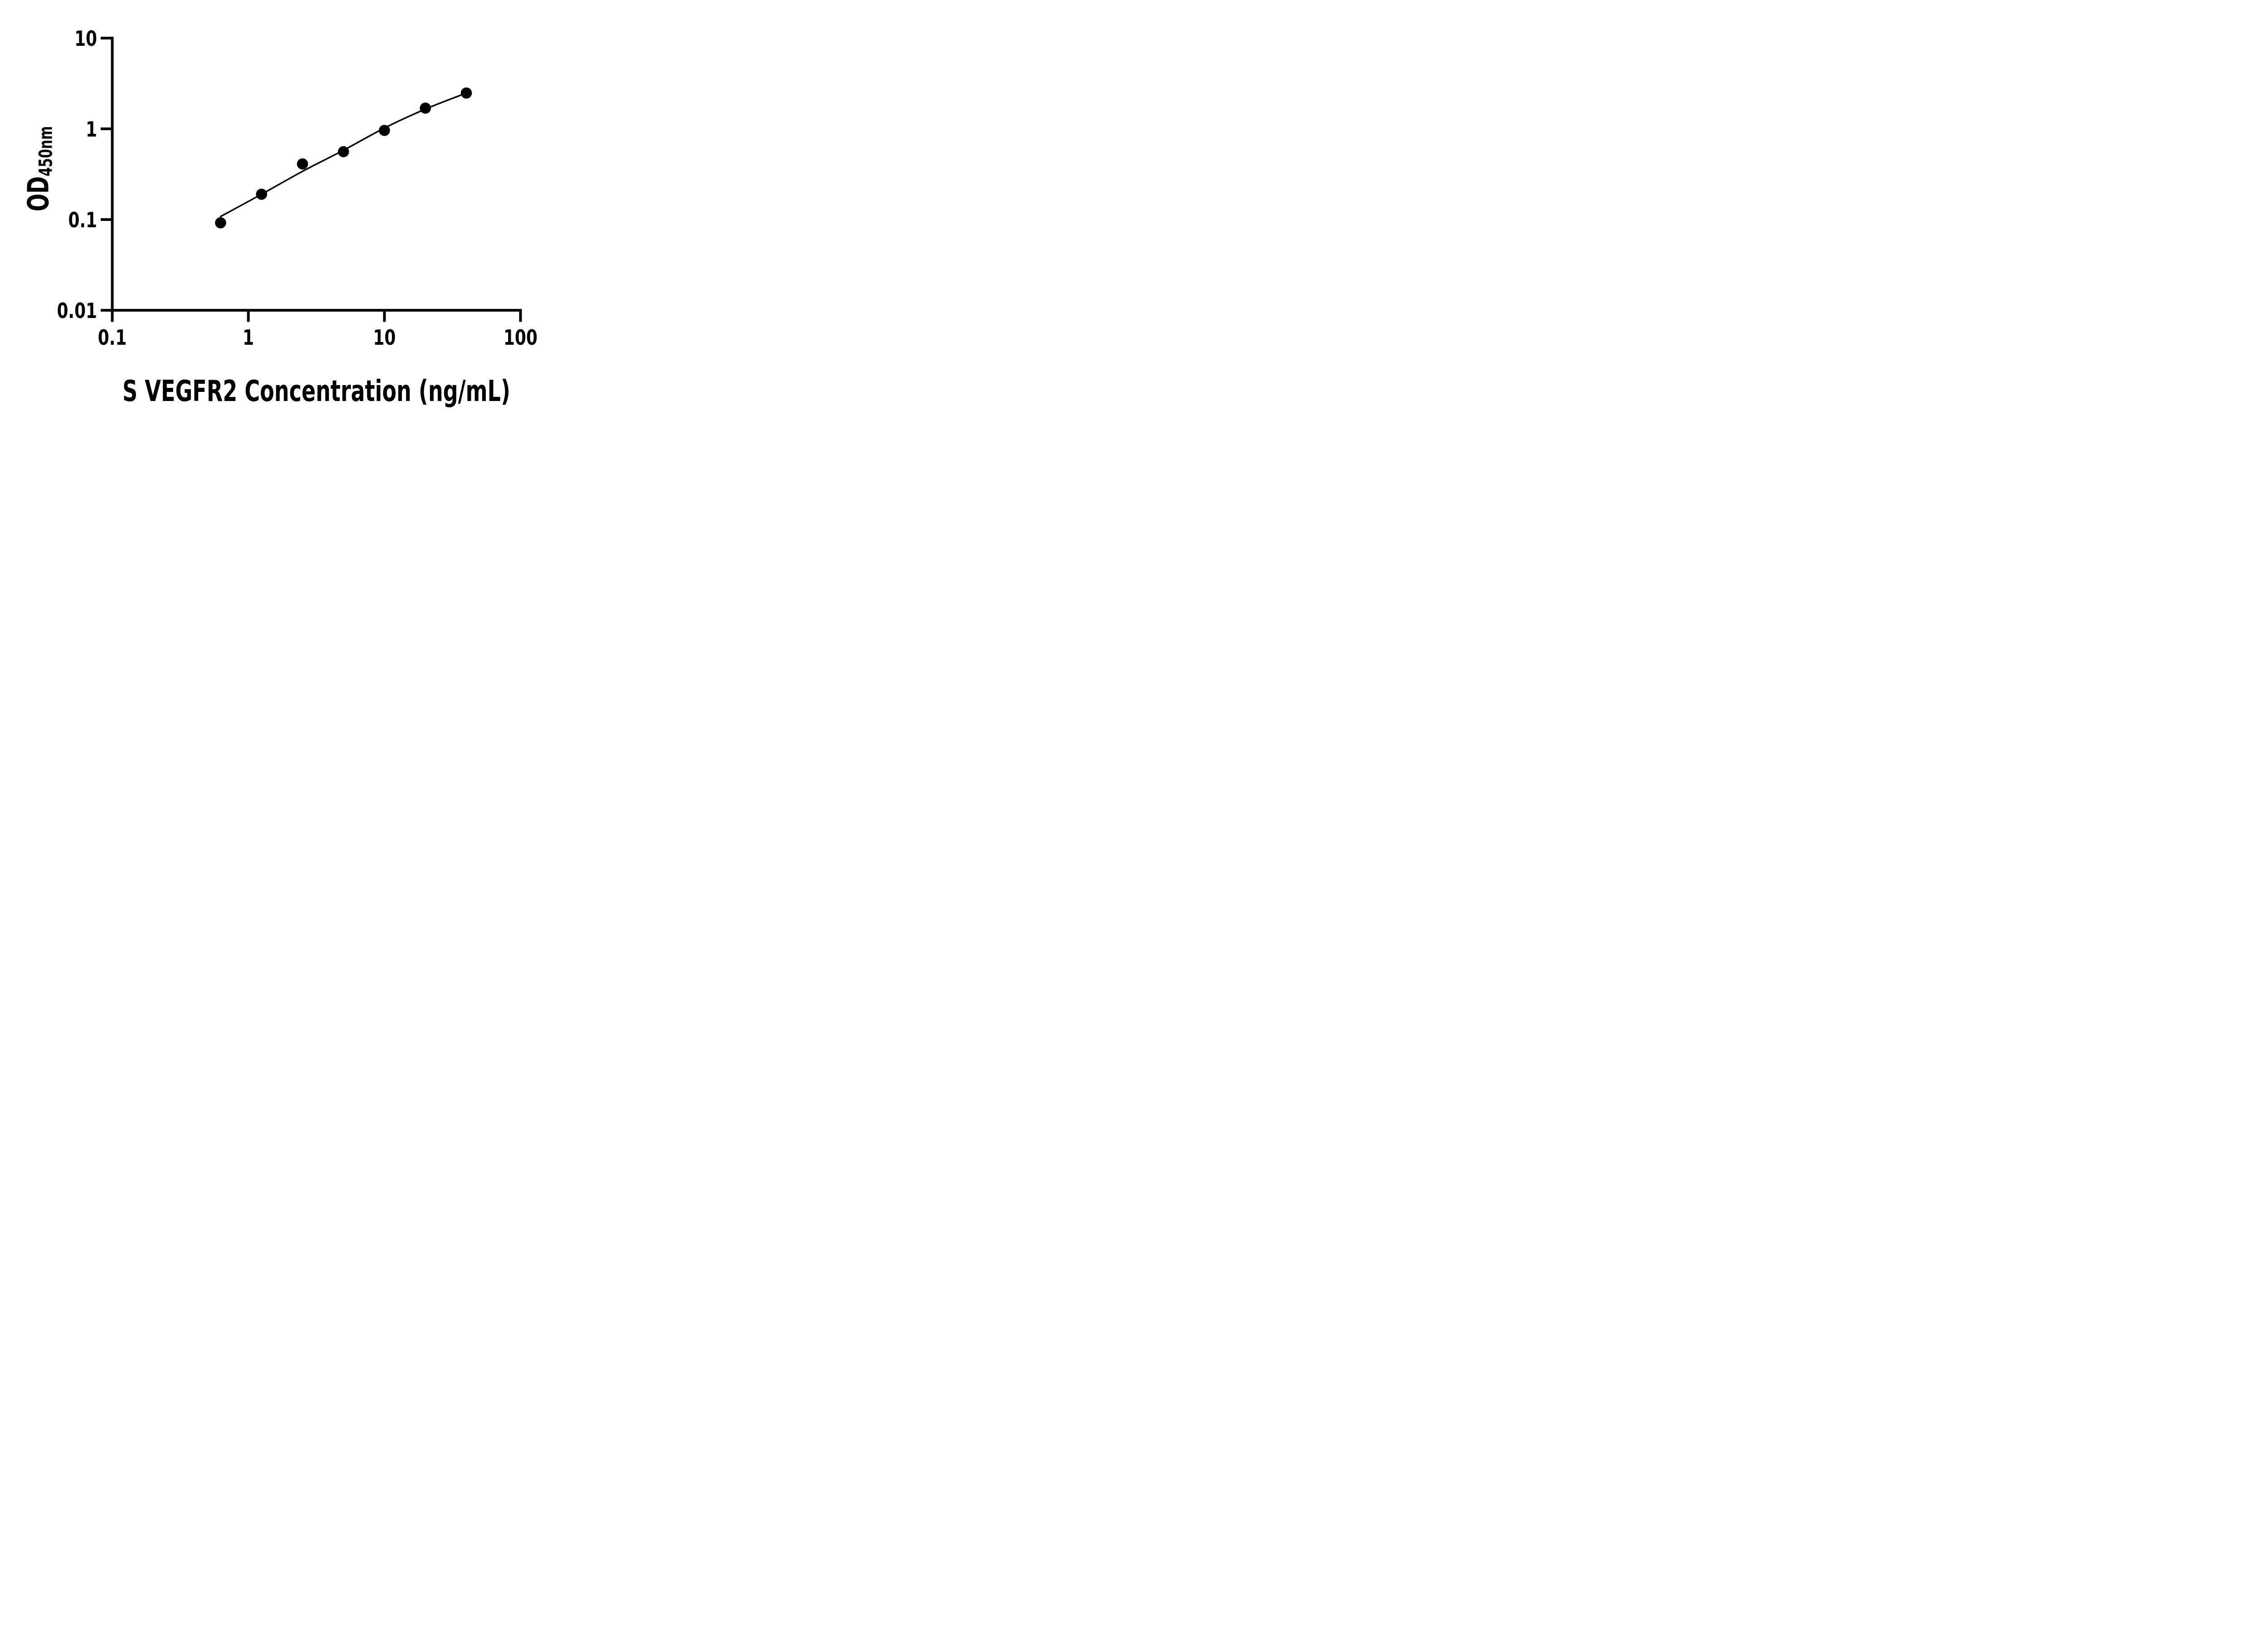 The height and width of the screenshot is (1633, 2268). What do you see at coordinates (249, 338) in the screenshot?
I see `x-tick-label: 1` at bounding box center [249, 338].